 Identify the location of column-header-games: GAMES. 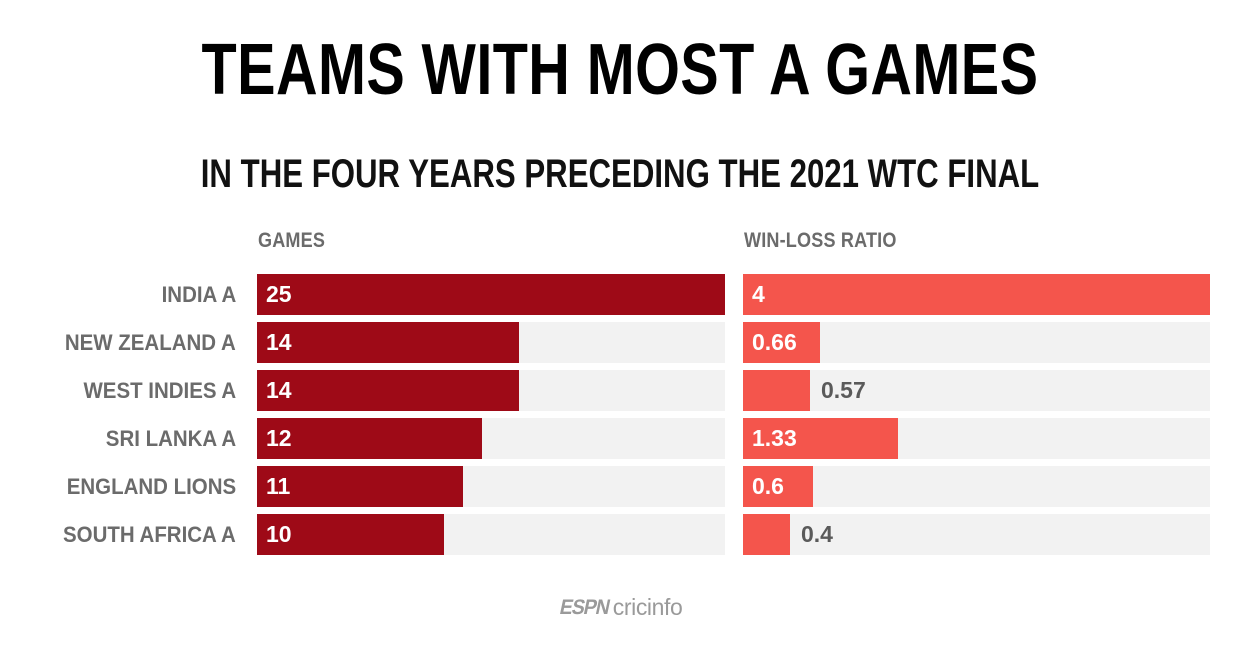
(292, 240).